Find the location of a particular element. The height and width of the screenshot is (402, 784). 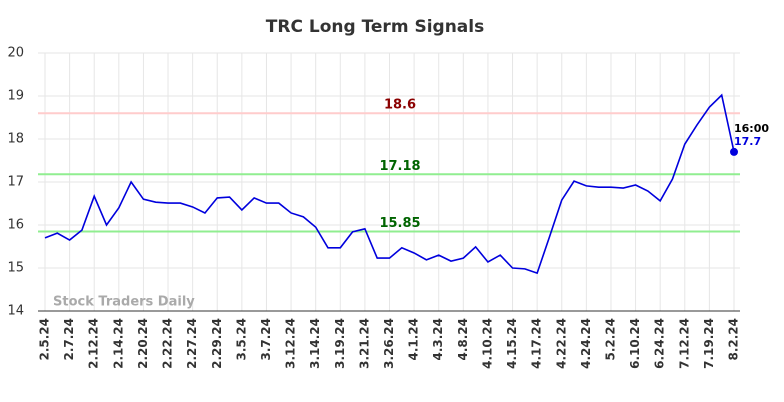

x-tick-label: 6.24.24 is located at coordinates (660, 343).